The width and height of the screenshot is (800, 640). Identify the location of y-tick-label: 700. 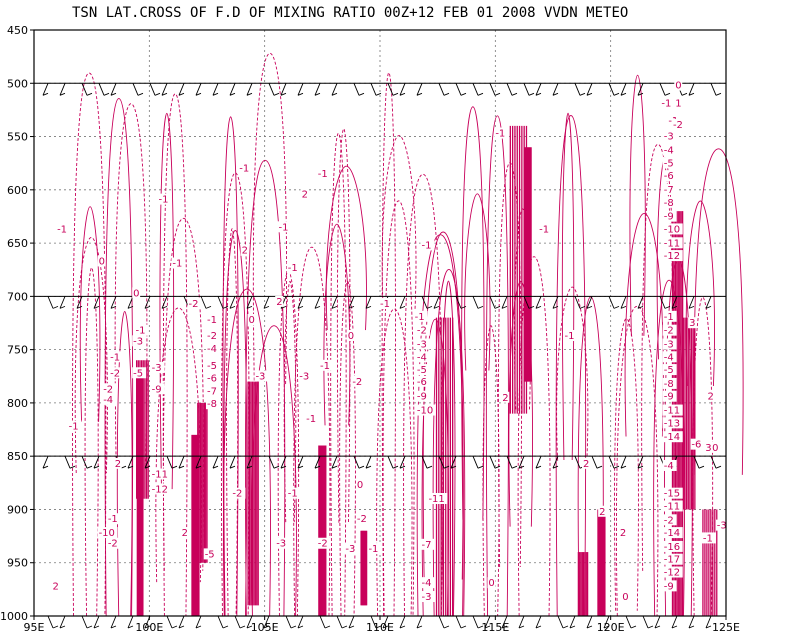
(17, 296).